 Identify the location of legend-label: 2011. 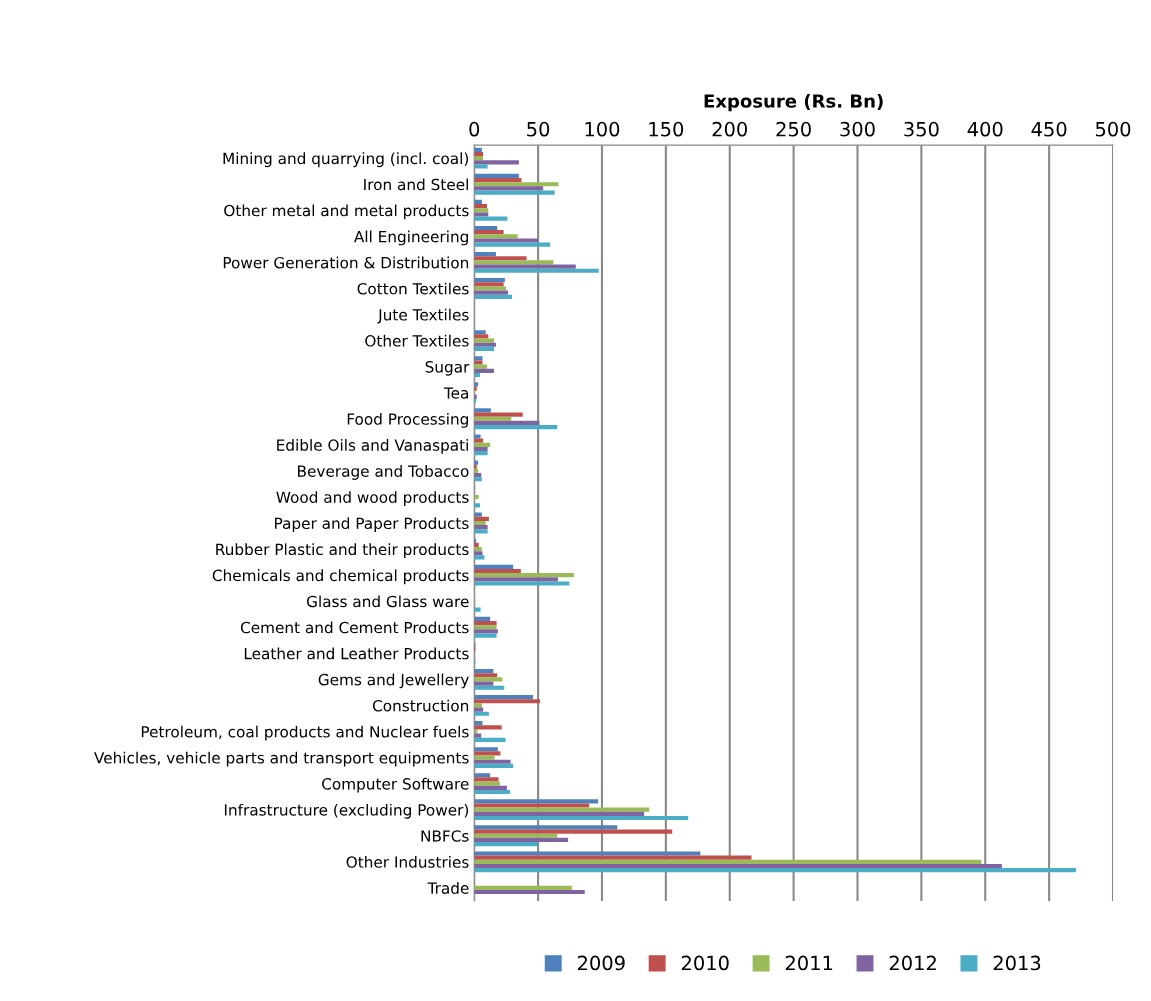
(809, 963).